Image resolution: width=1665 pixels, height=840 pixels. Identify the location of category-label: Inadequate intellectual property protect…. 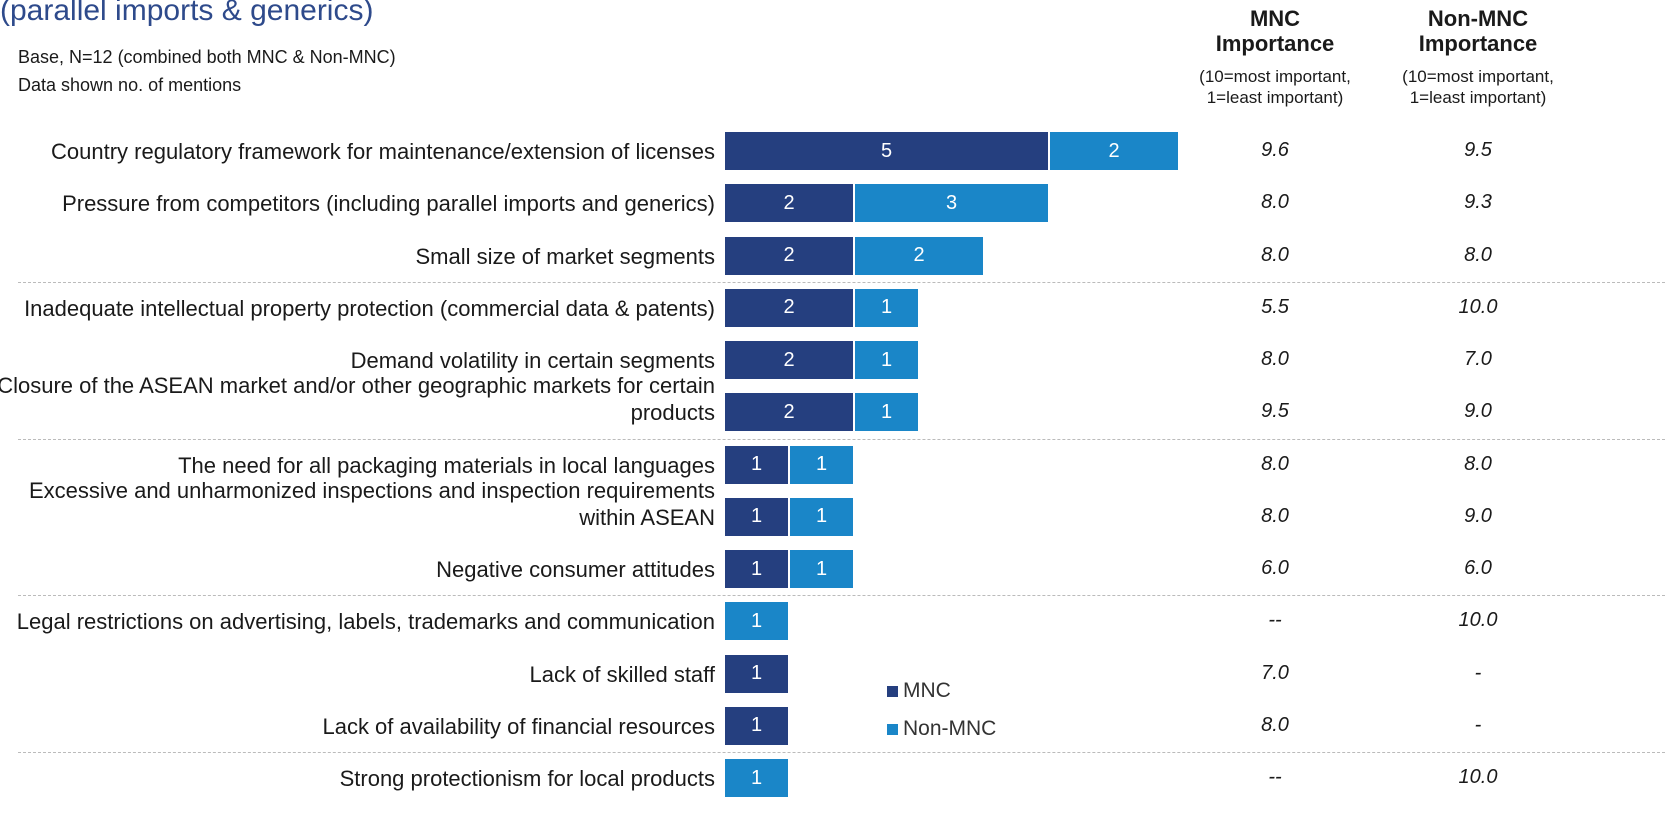
(369, 308).